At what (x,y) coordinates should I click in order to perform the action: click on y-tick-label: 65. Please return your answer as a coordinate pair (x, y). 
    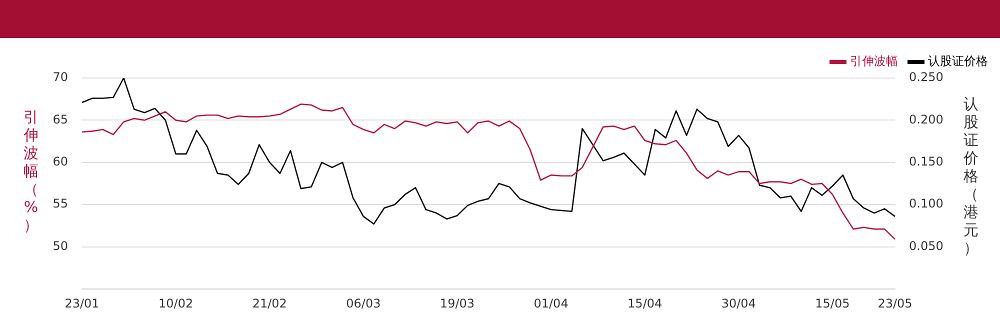
    Looking at the image, I should click on (60, 119).